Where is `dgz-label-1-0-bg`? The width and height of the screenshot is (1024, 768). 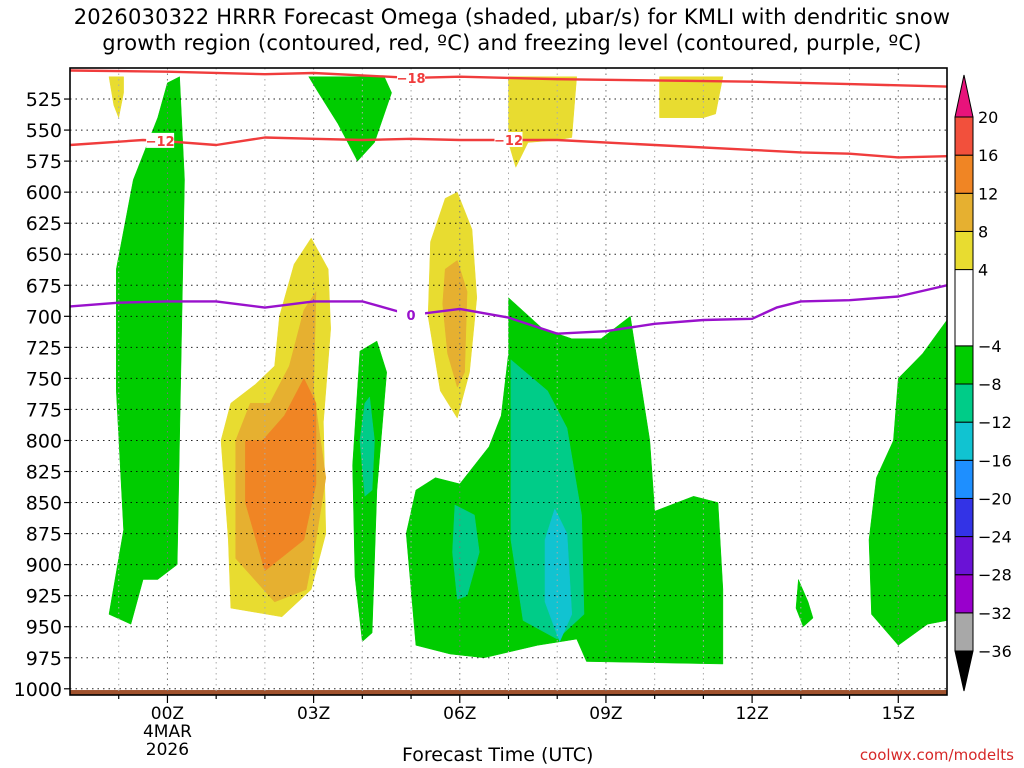 dgz-label-1-0-bg is located at coordinates (160, 140).